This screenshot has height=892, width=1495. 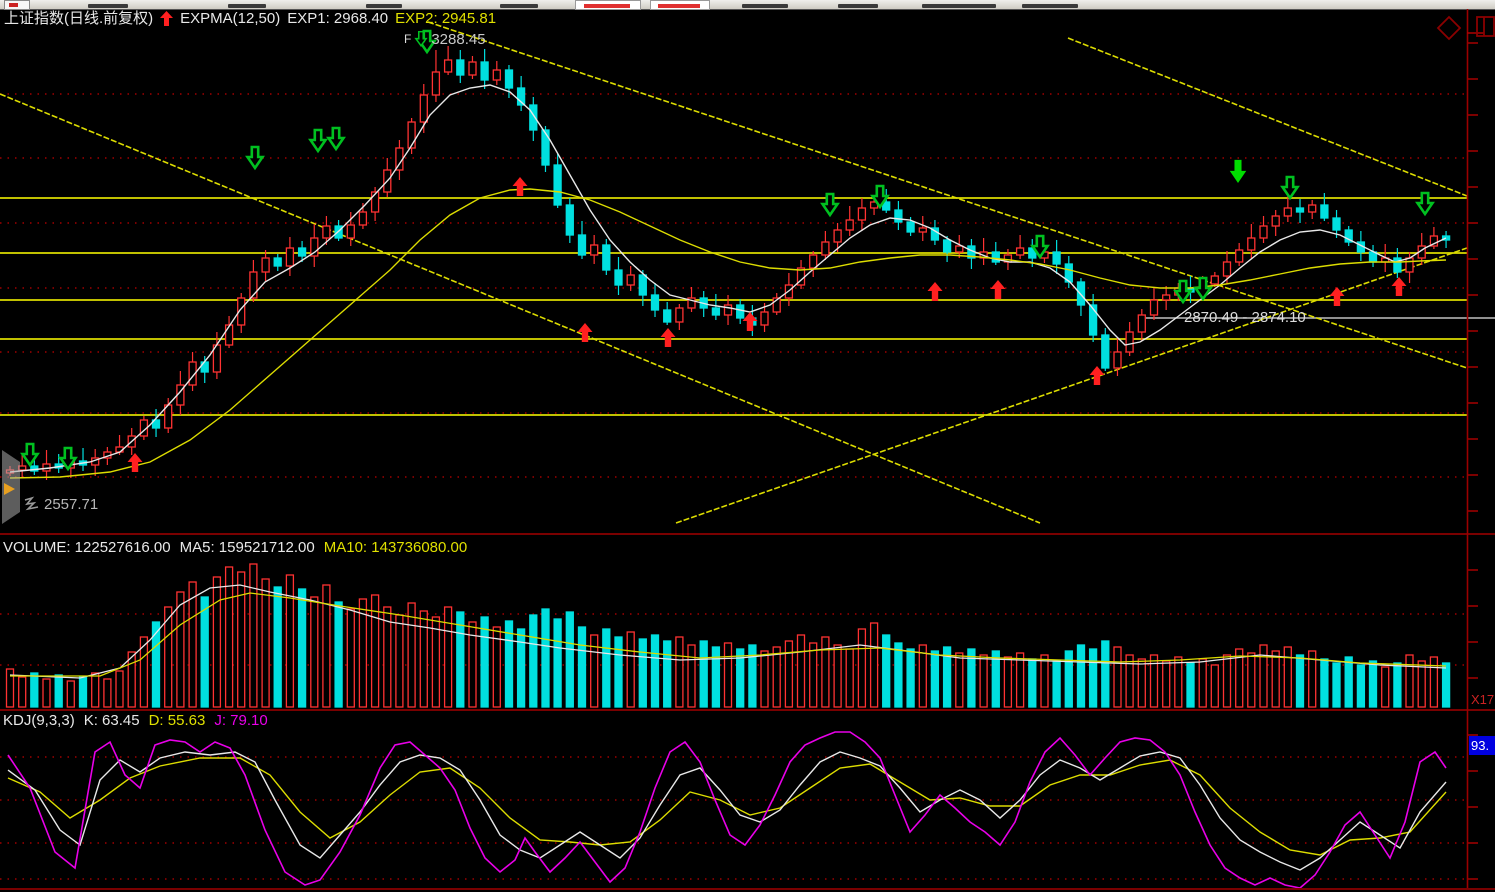 I want to click on range-price-label: 2870.49 - 2874.10, so click(x=1245, y=317).